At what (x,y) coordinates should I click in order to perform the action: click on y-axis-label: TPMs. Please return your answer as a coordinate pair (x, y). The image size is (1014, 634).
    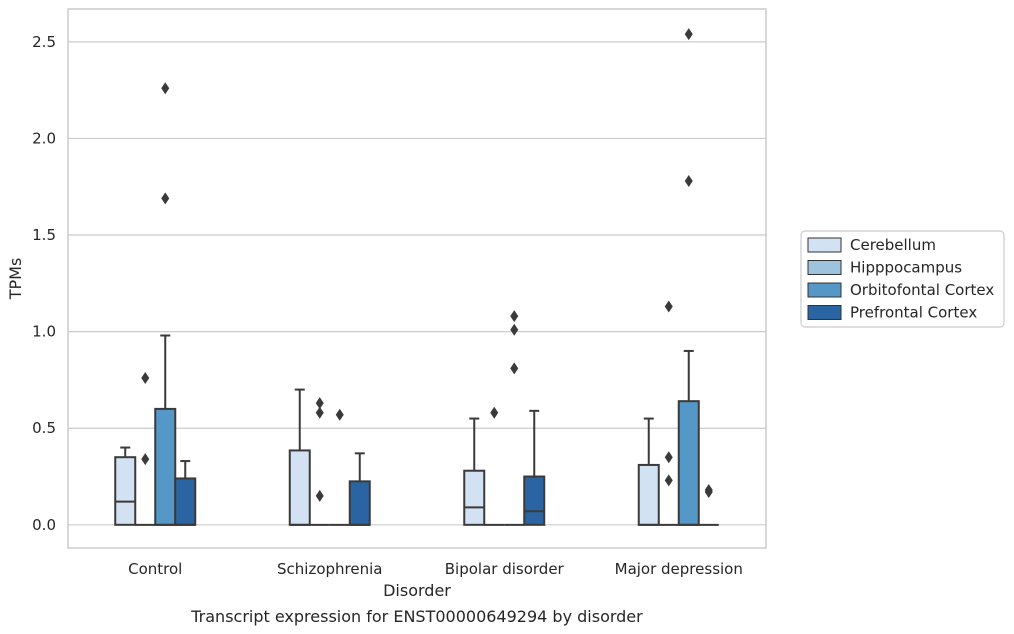
    Looking at the image, I should click on (15, 279).